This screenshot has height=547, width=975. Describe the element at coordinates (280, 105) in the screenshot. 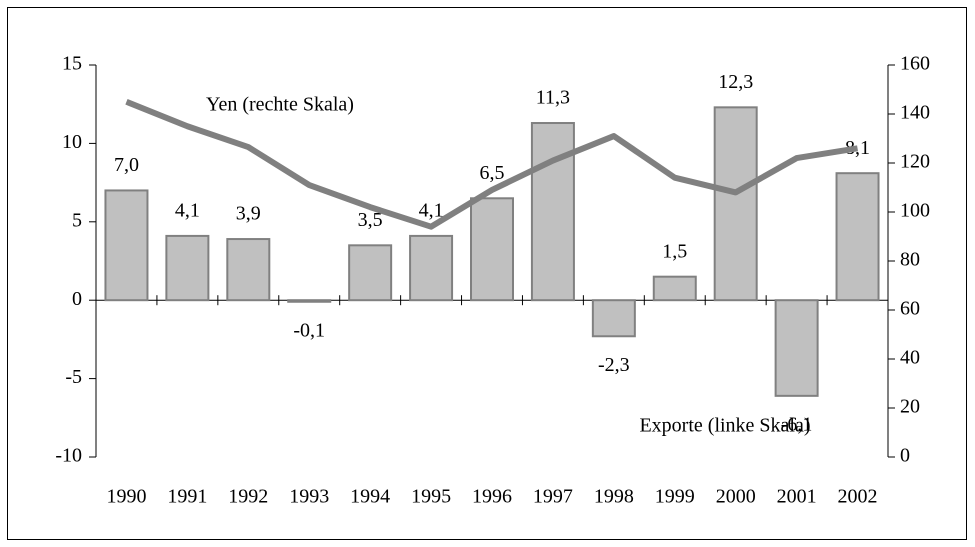

I see `series-label: Yen (rechte Skala)` at that location.